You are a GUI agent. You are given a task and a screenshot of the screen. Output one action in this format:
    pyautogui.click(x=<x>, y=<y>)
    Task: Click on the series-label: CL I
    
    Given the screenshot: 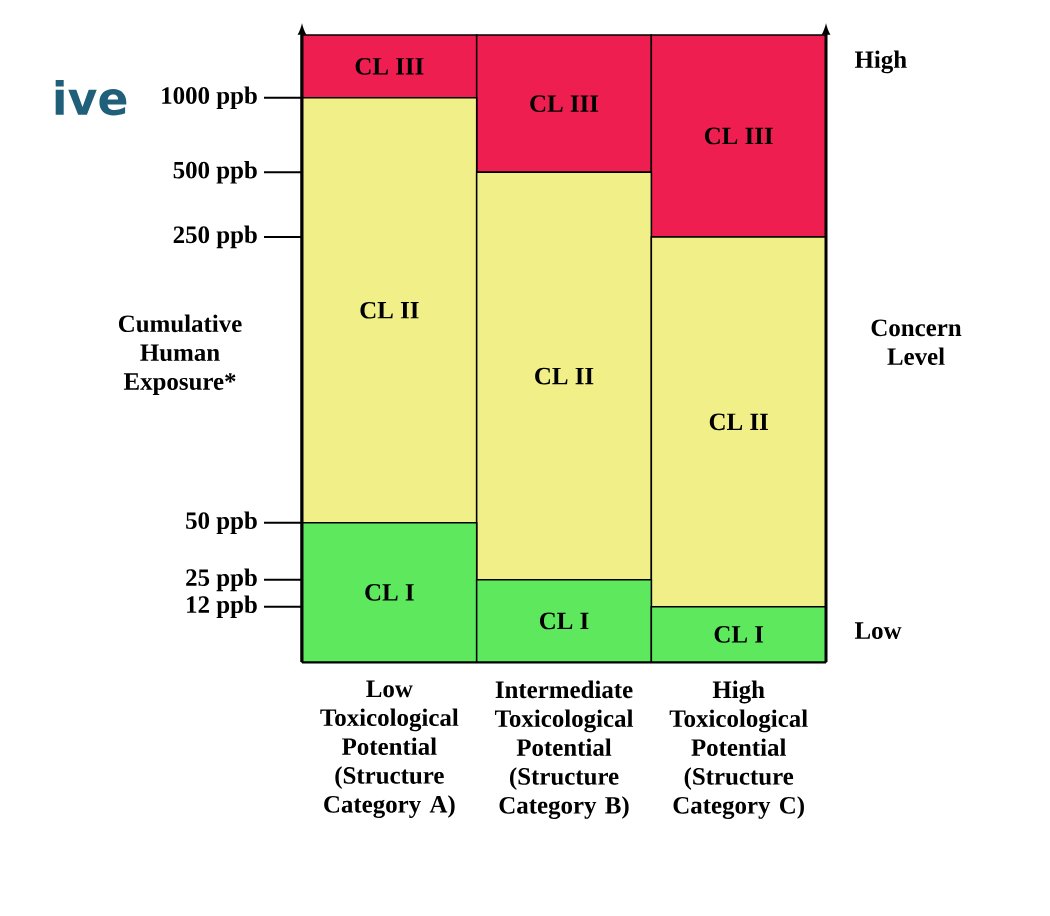 What is the action you would take?
    pyautogui.click(x=739, y=634)
    